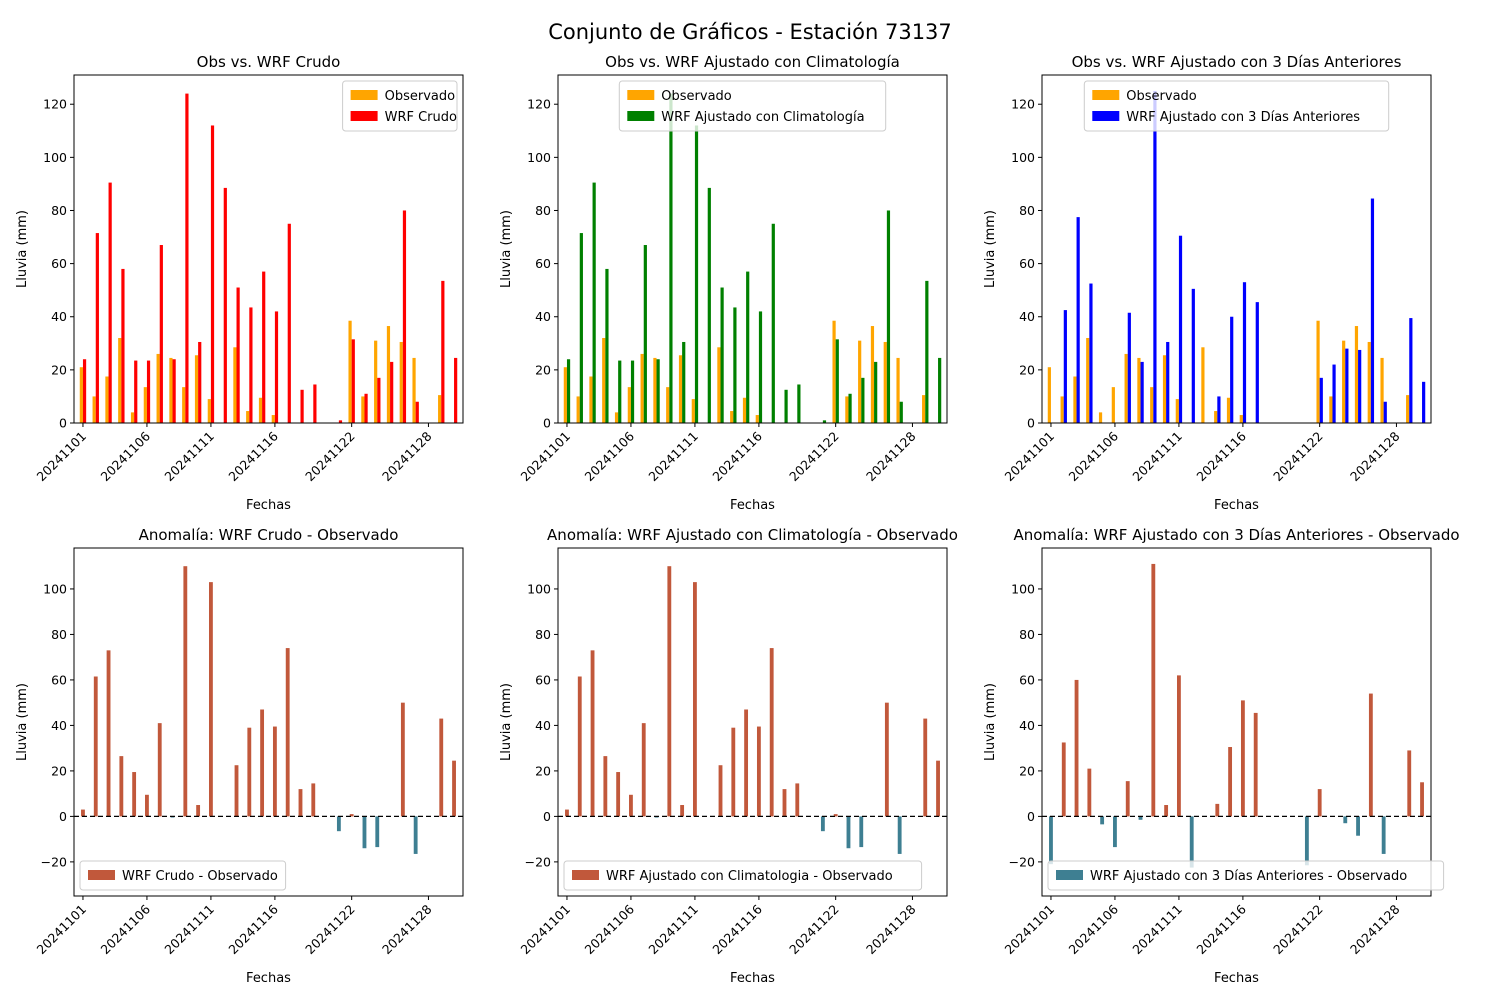 The image size is (1500, 1000). I want to click on legend-label: WRF Ajustado con 3 Días Anteriores, so click(1243, 117).